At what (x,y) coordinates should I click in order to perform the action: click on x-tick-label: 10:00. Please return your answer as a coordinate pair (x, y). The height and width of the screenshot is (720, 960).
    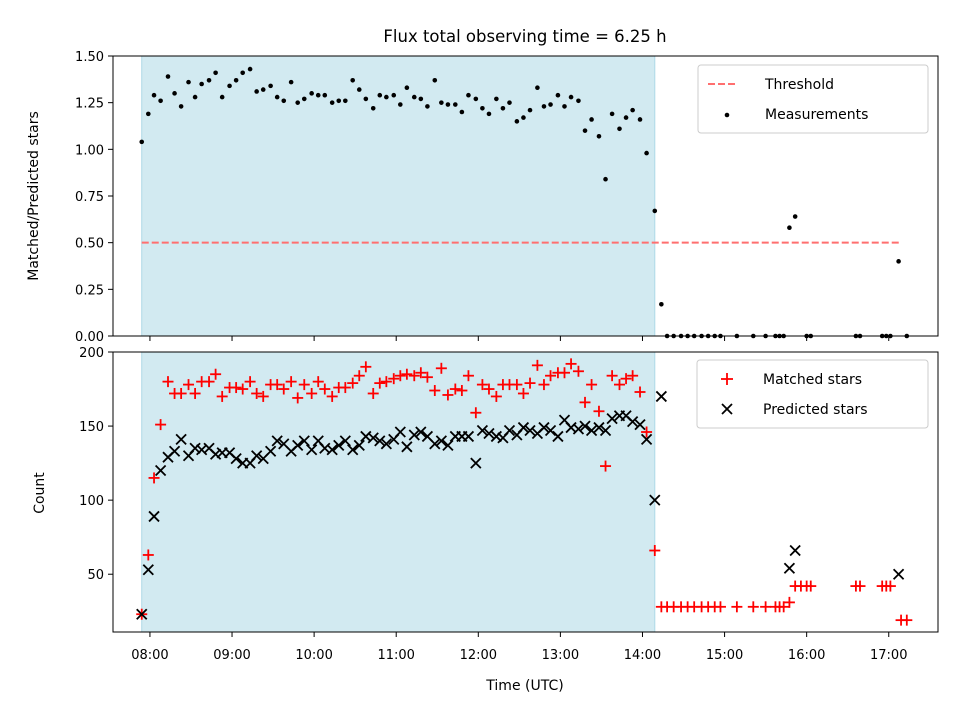
    Looking at the image, I should click on (313, 655).